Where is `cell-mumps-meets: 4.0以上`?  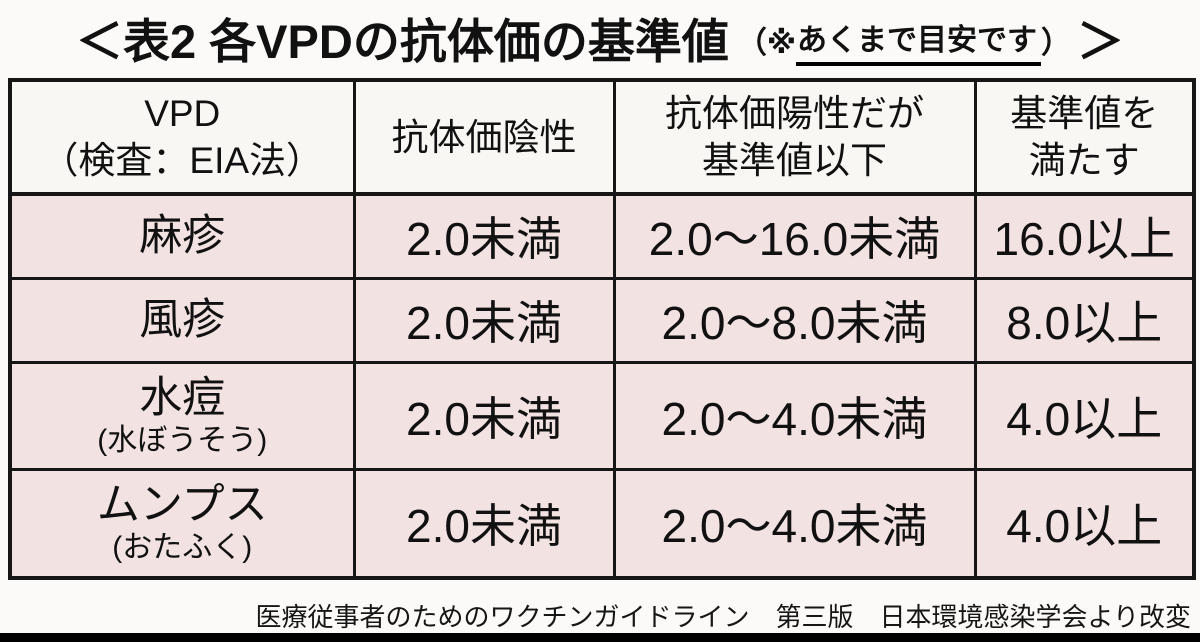 cell-mumps-meets: 4.0以上 is located at coordinates (1084, 523).